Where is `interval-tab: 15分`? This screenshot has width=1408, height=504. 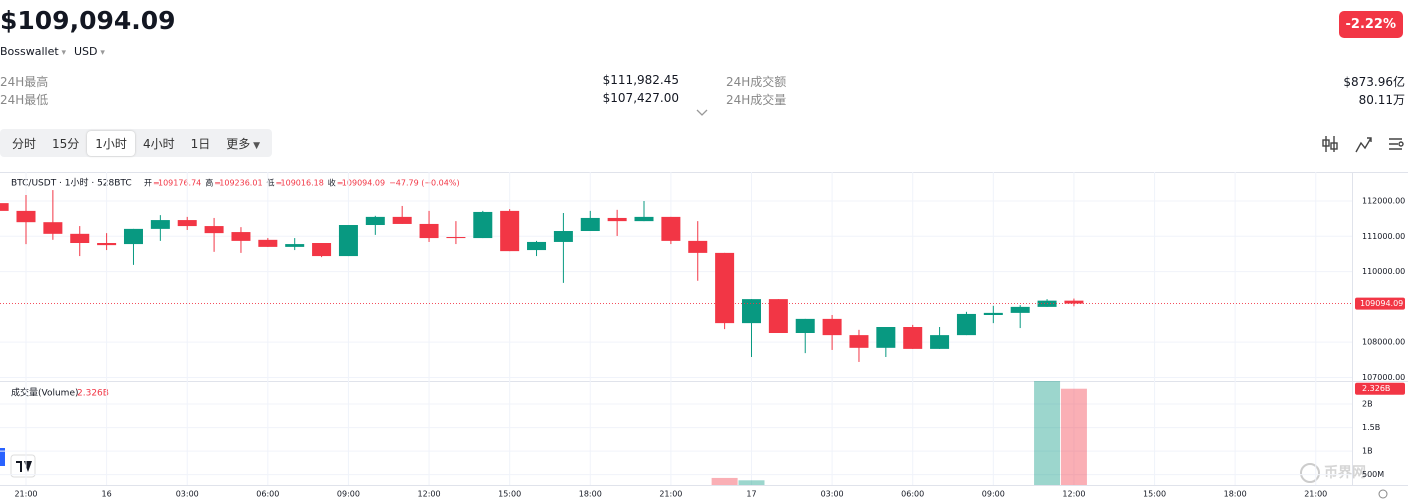
interval-tab: 15分 is located at coordinates (66, 143).